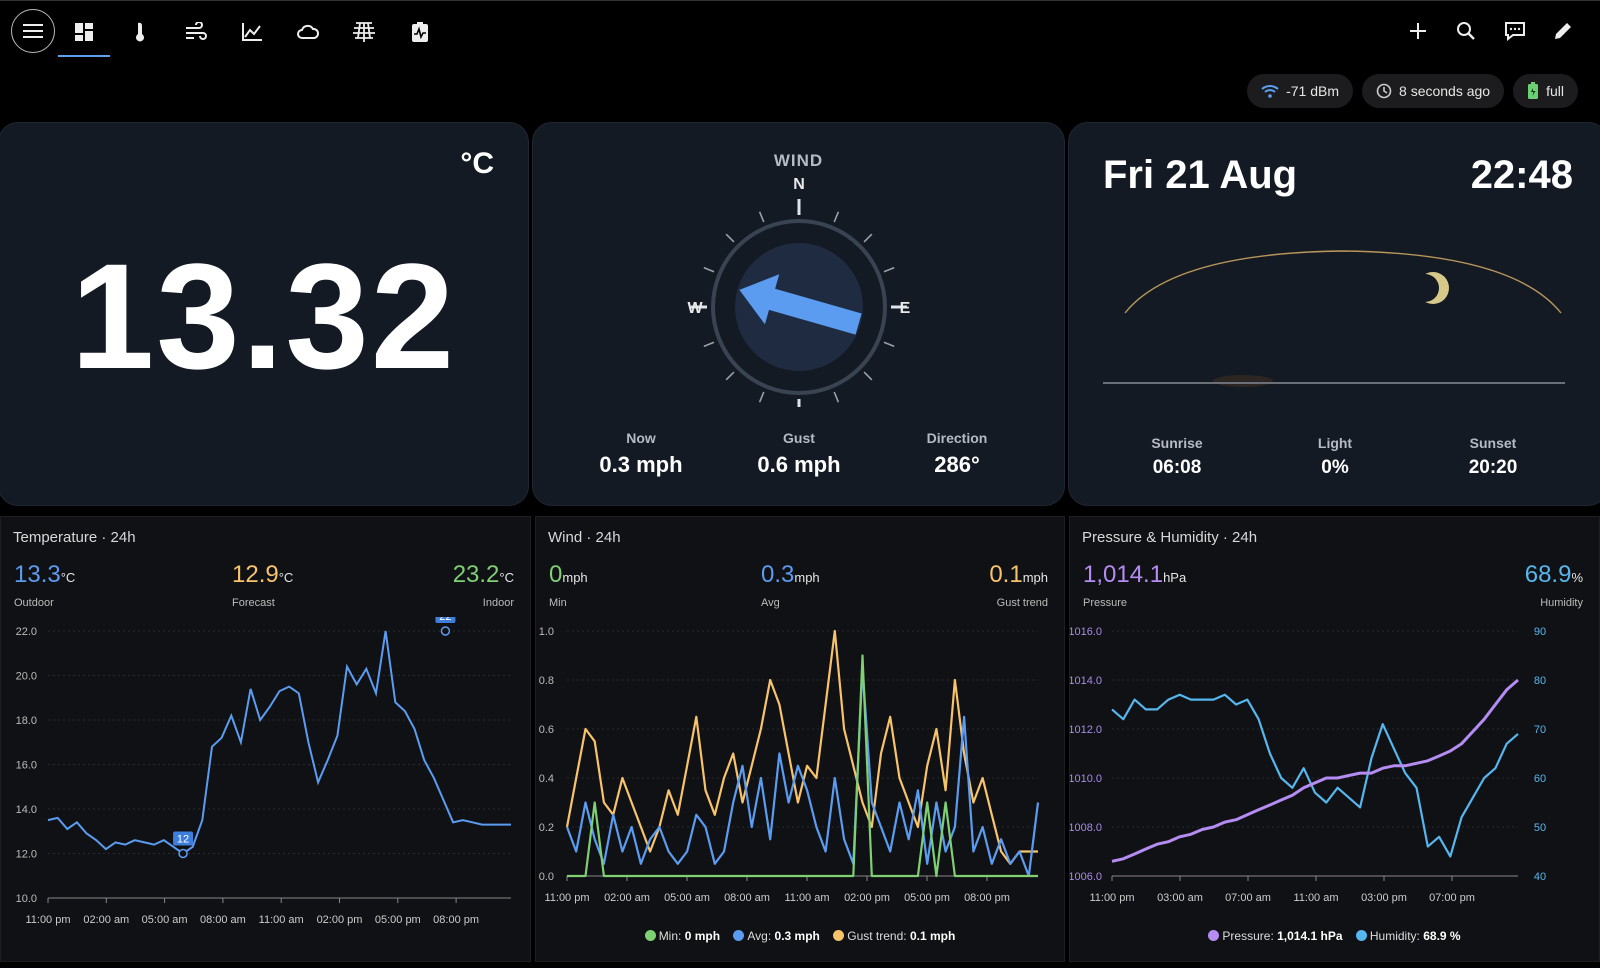 The image size is (1600, 968). Describe the element at coordinates (68, 577) in the screenshot. I see `outdoor-unit: °C` at that location.